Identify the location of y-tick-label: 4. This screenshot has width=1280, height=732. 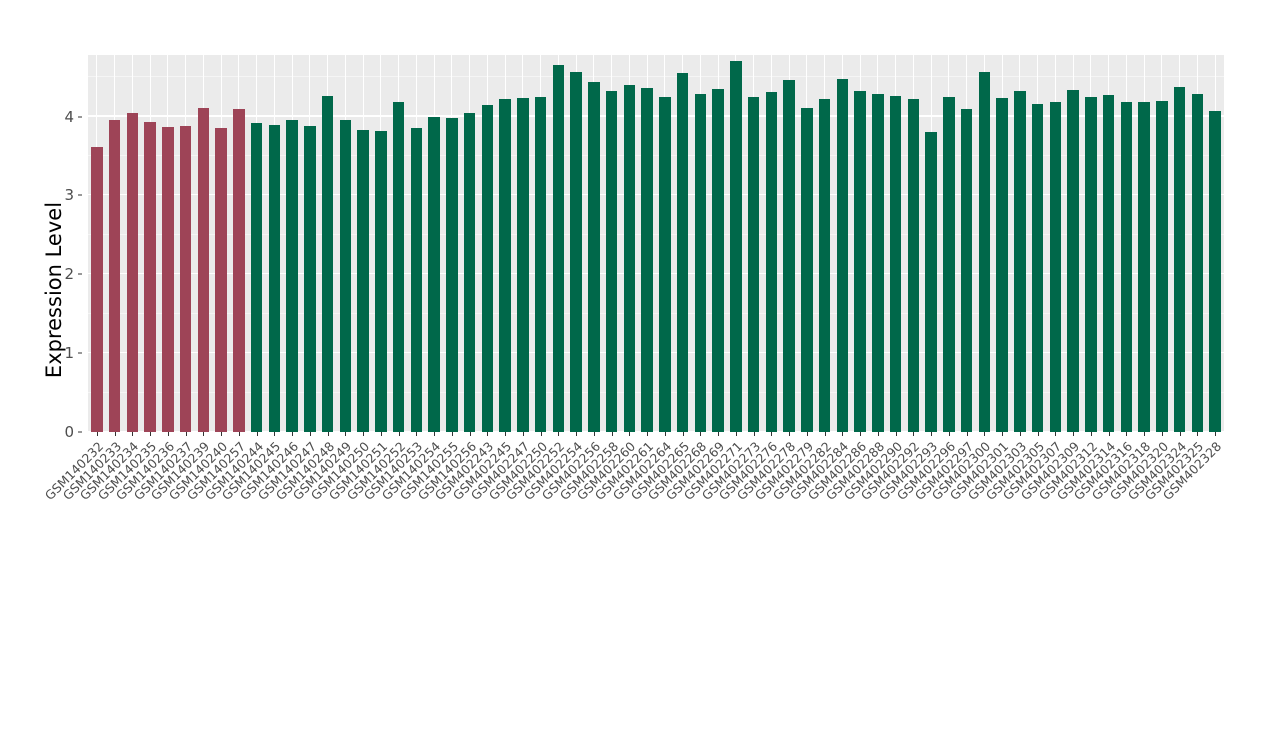
(69, 116).